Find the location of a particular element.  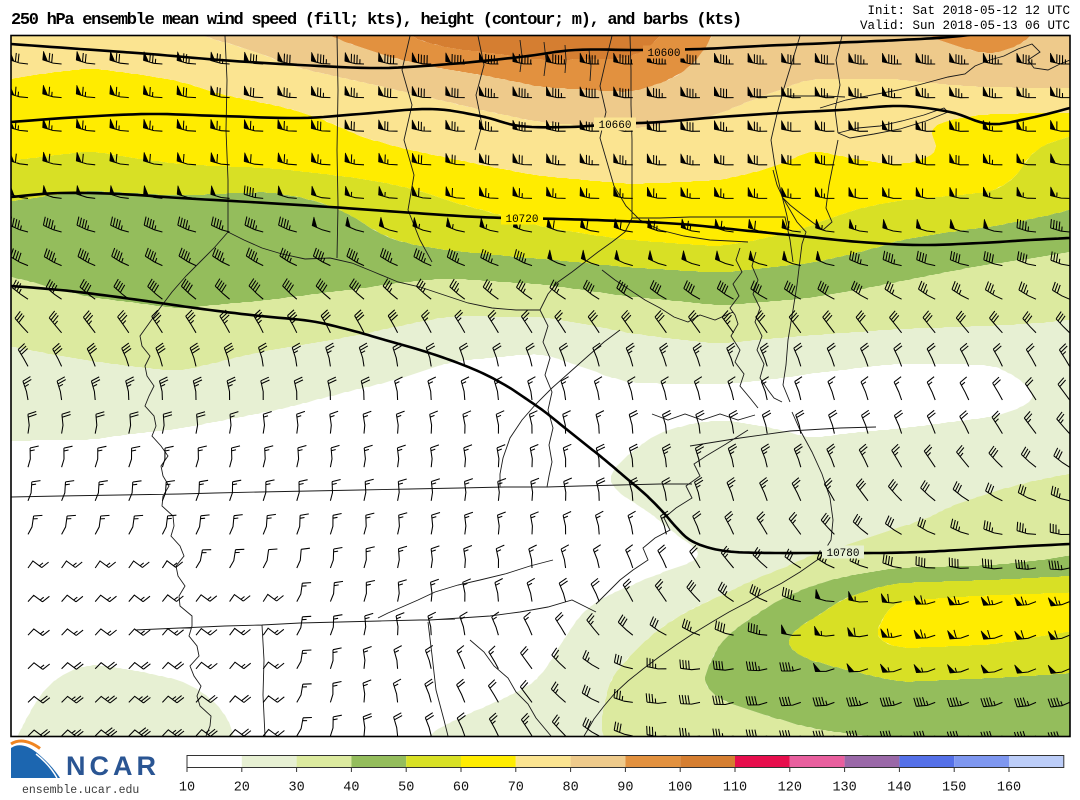

svg-text: 100 is located at coordinates (680, 788).